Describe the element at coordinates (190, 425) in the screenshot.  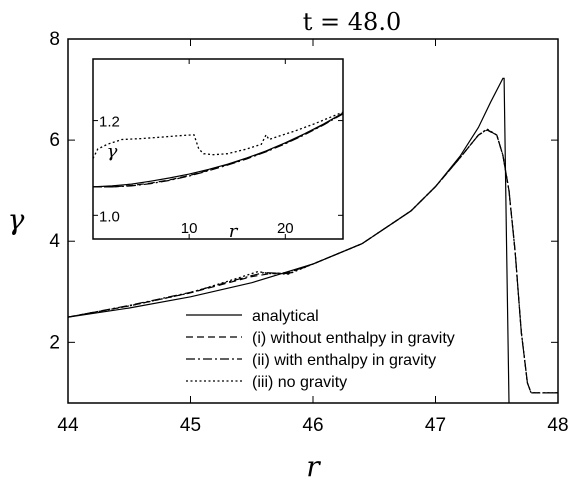
I see `main-x-tick-label: 45` at that location.